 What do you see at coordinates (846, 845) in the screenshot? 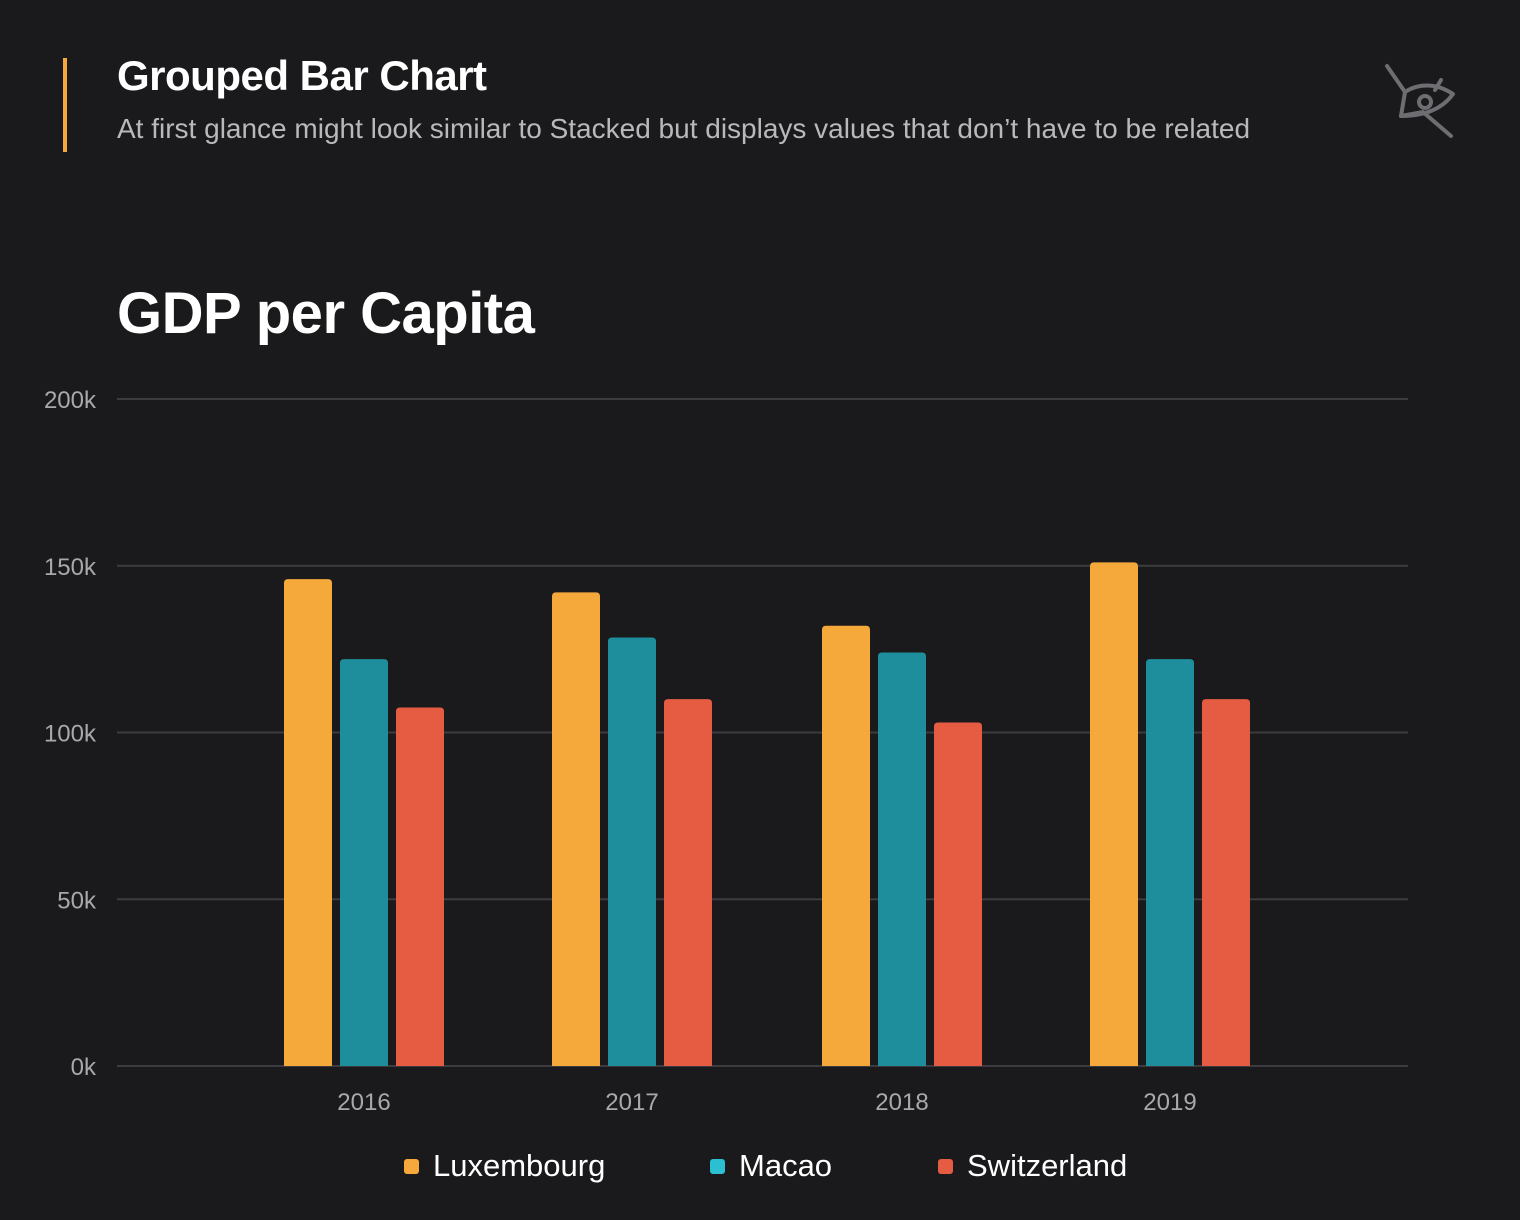
I see `bar-luxembourg-2018` at bounding box center [846, 845].